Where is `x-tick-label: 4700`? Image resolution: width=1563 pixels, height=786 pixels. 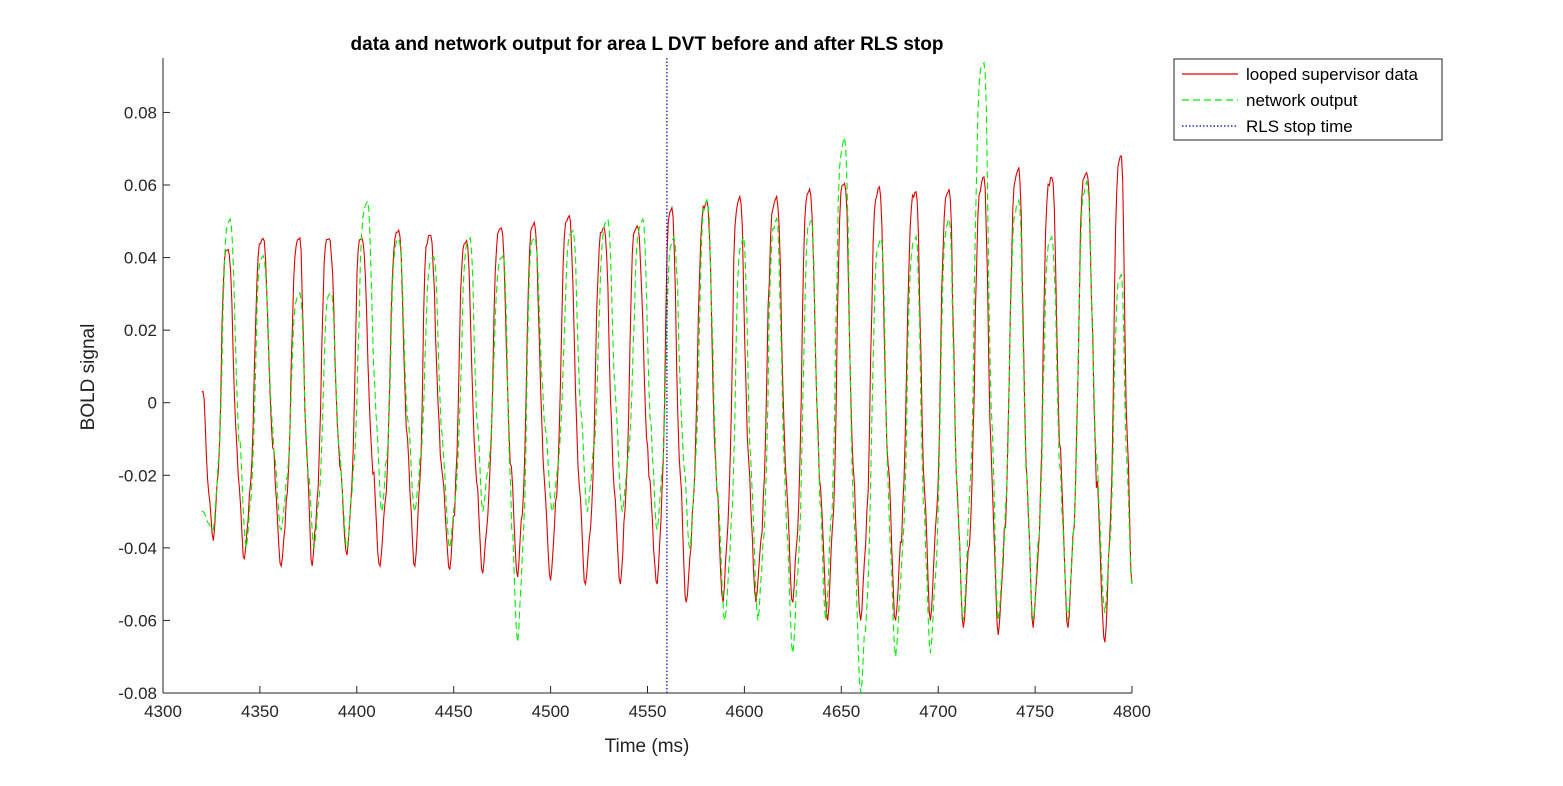
x-tick-label: 4700 is located at coordinates (938, 711).